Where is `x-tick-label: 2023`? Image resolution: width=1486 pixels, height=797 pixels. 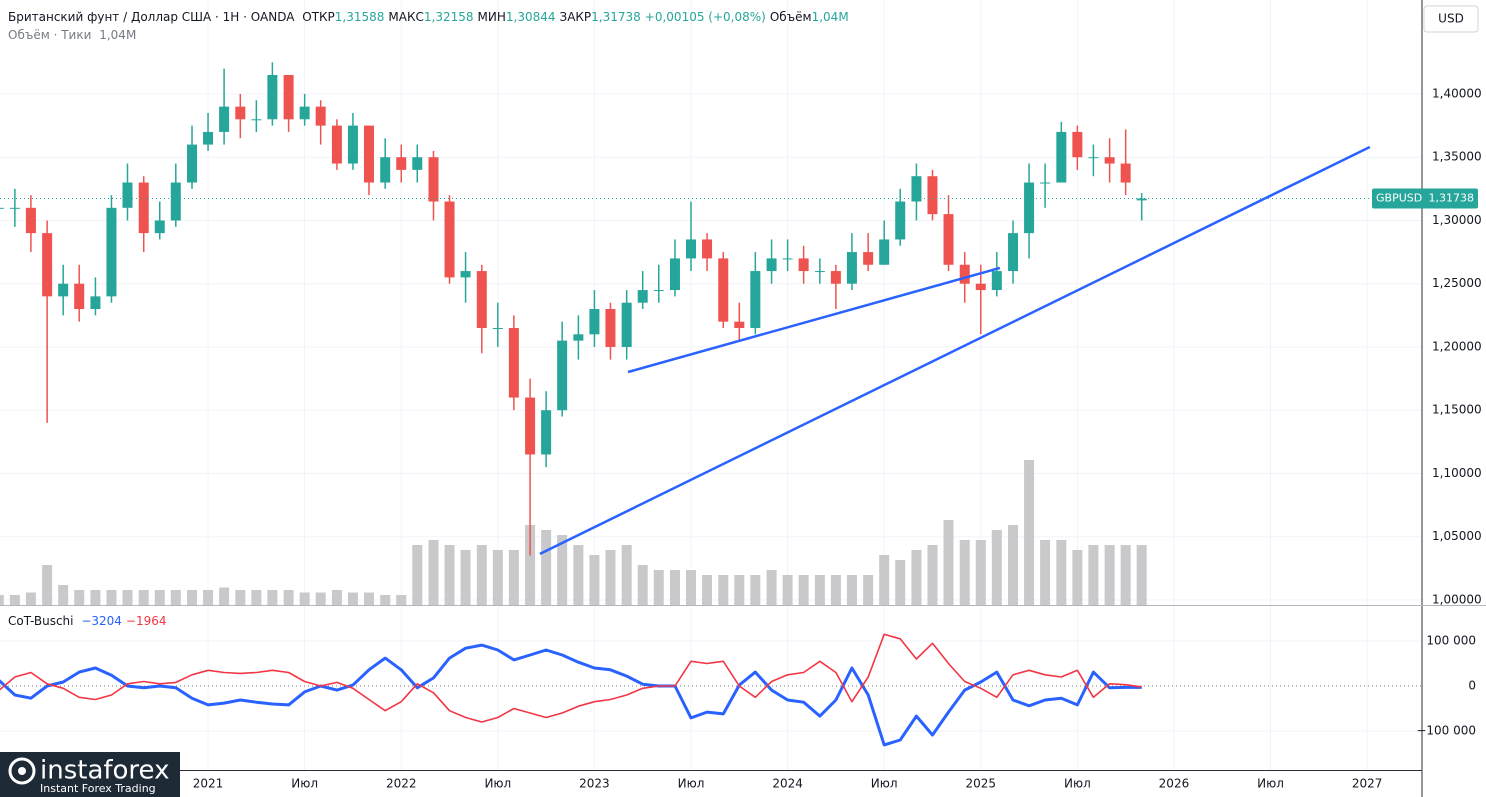 x-tick-label: 2023 is located at coordinates (594, 784).